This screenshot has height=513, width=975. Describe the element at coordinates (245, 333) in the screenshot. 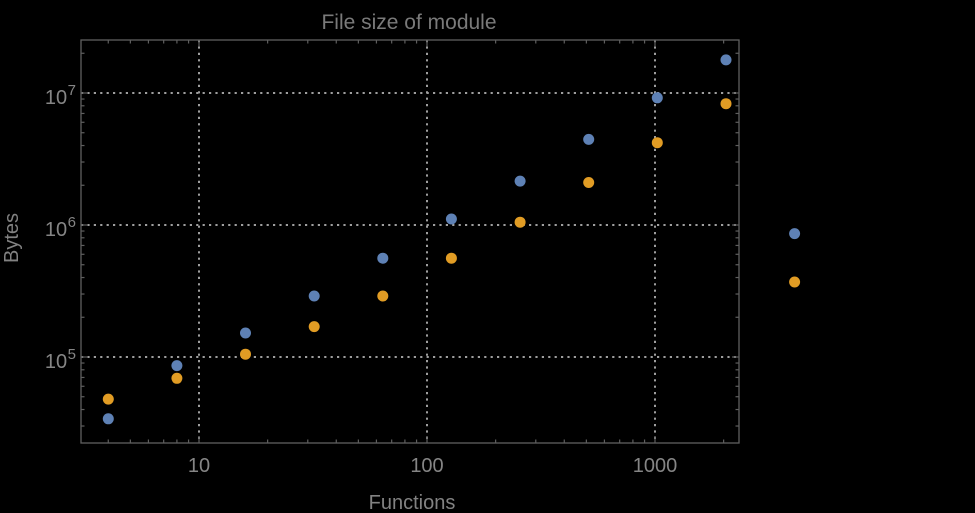

I see `point-blue-x16` at that location.